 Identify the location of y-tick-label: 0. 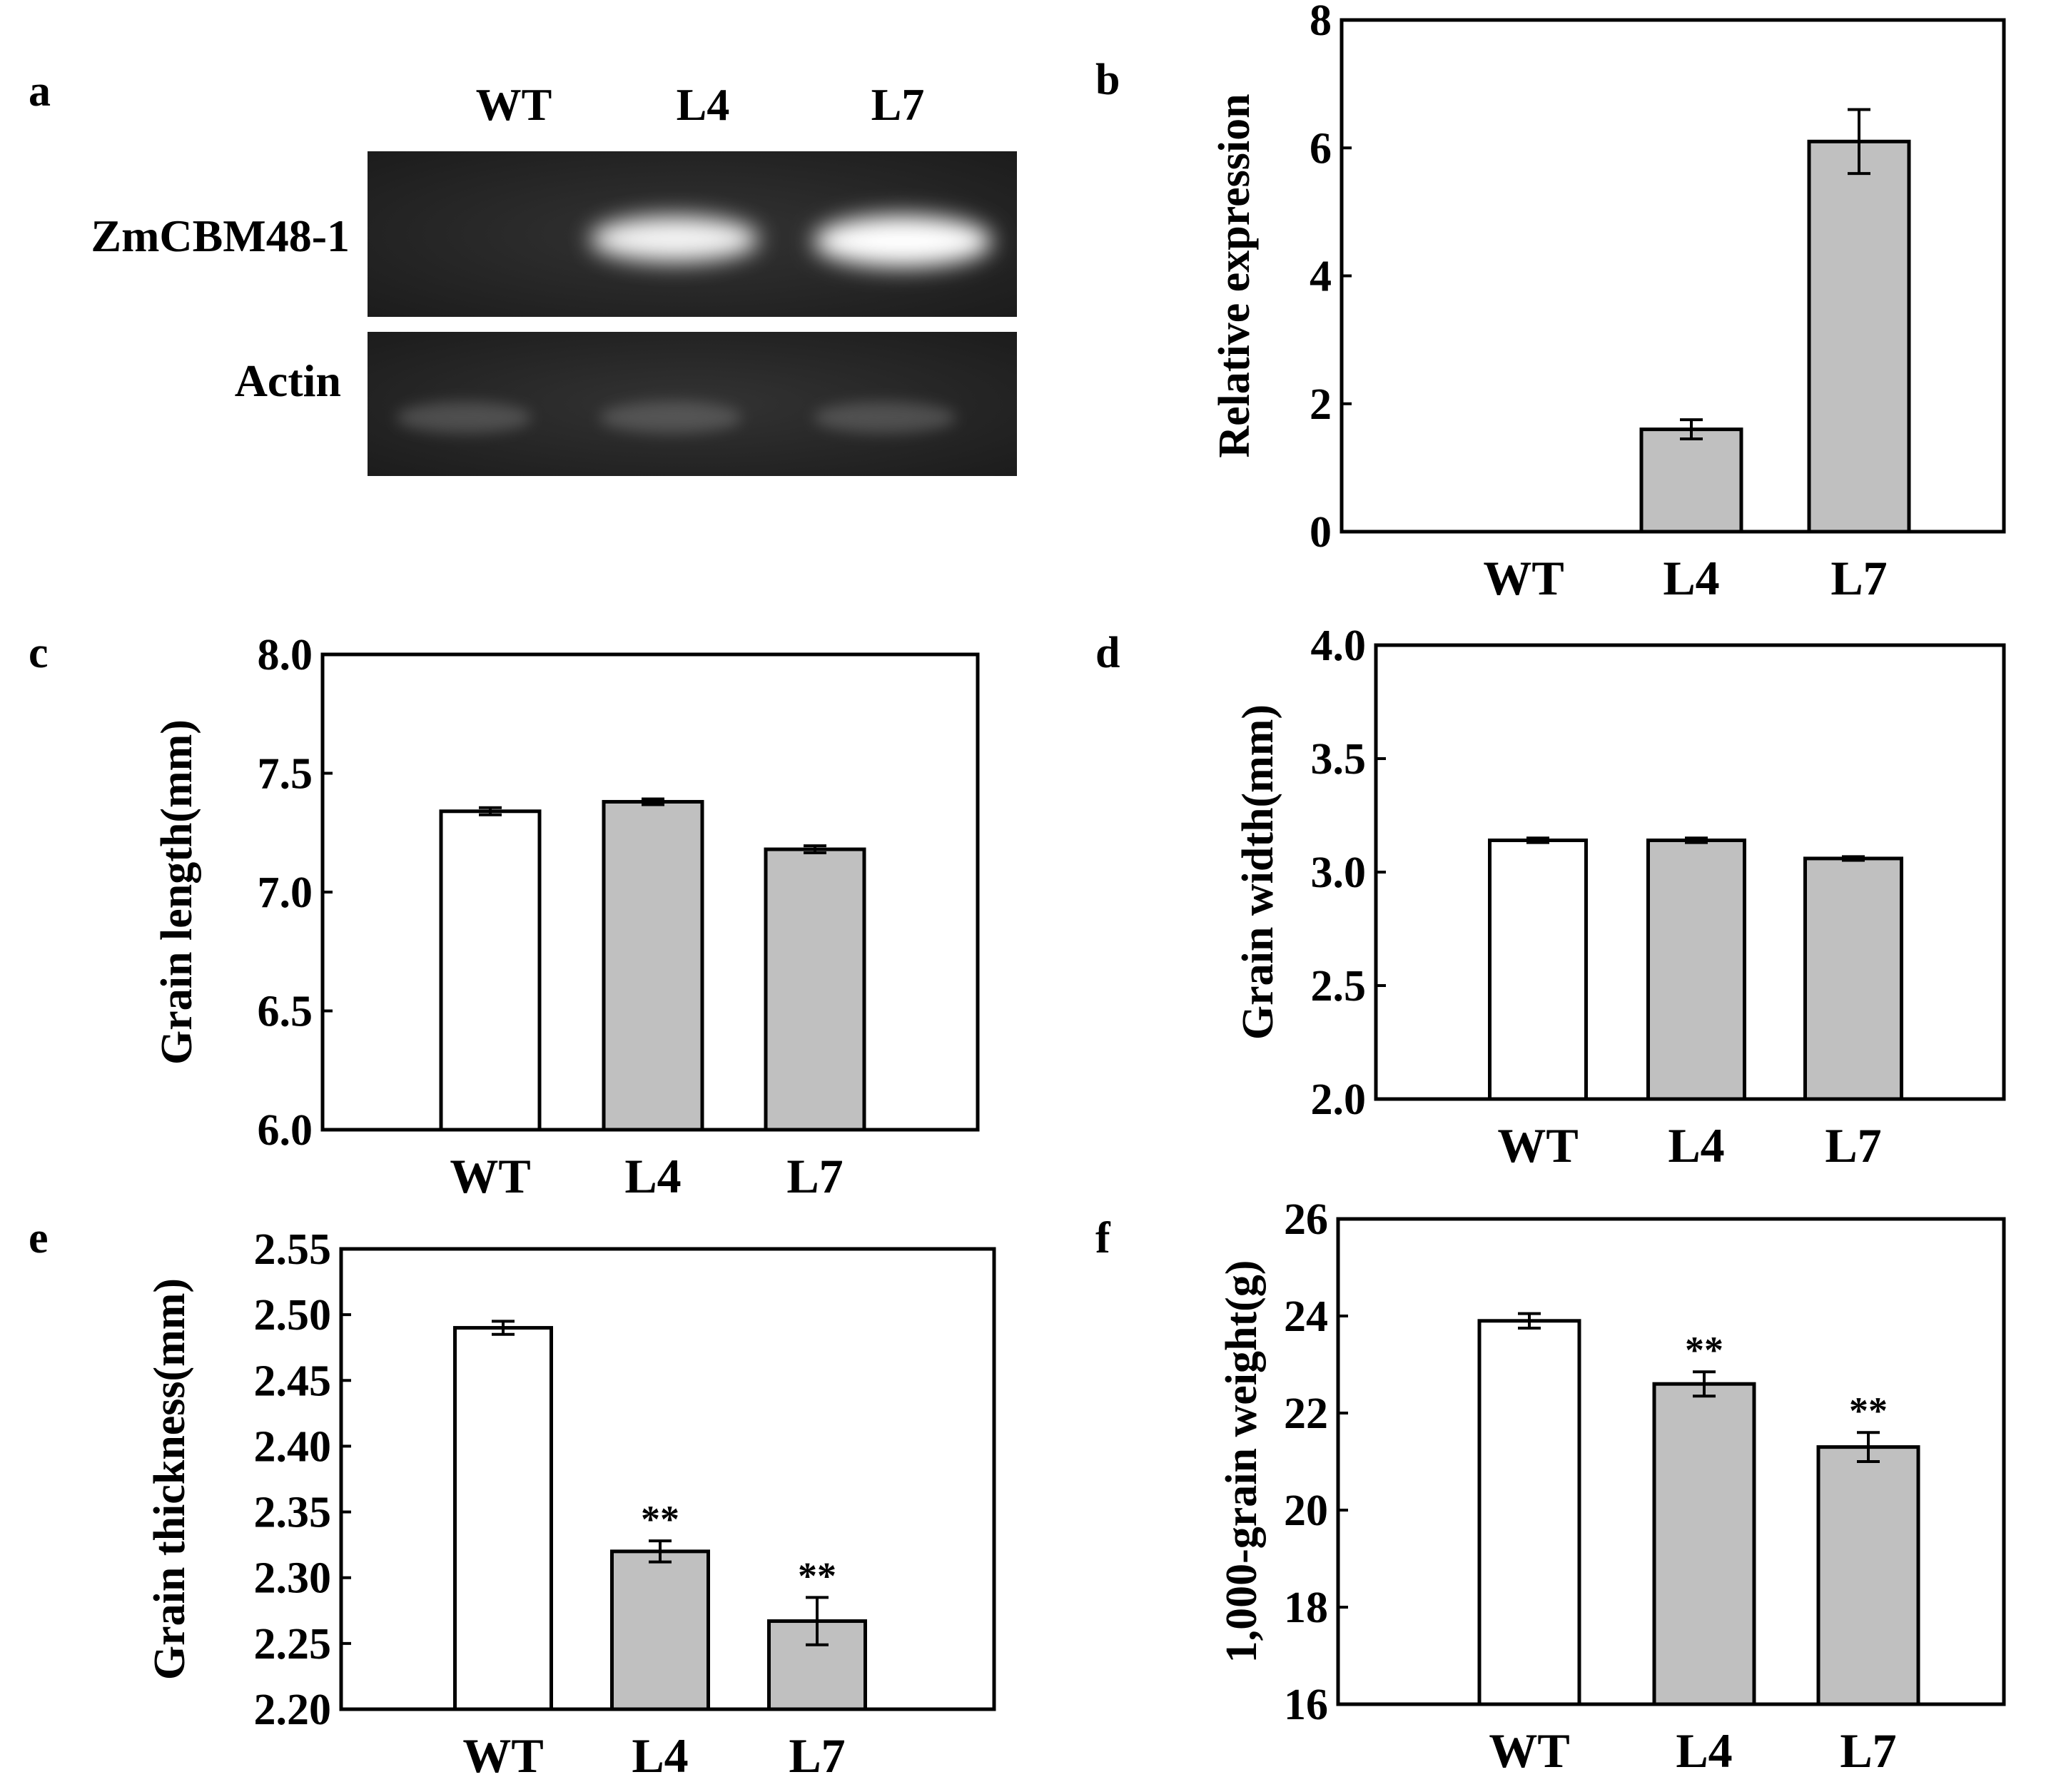
(1321, 532).